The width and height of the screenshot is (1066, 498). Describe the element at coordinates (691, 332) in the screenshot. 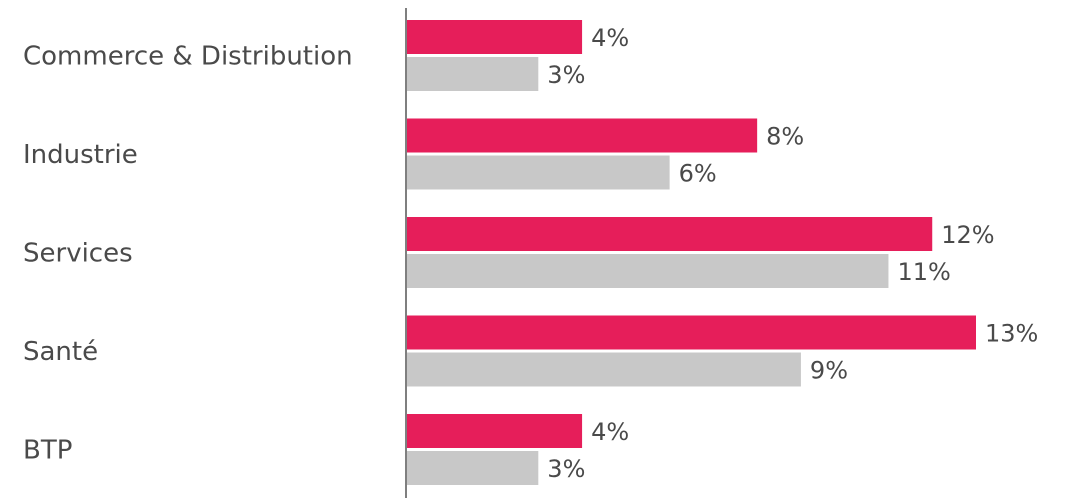

I see `bar-series-1-sante` at that location.